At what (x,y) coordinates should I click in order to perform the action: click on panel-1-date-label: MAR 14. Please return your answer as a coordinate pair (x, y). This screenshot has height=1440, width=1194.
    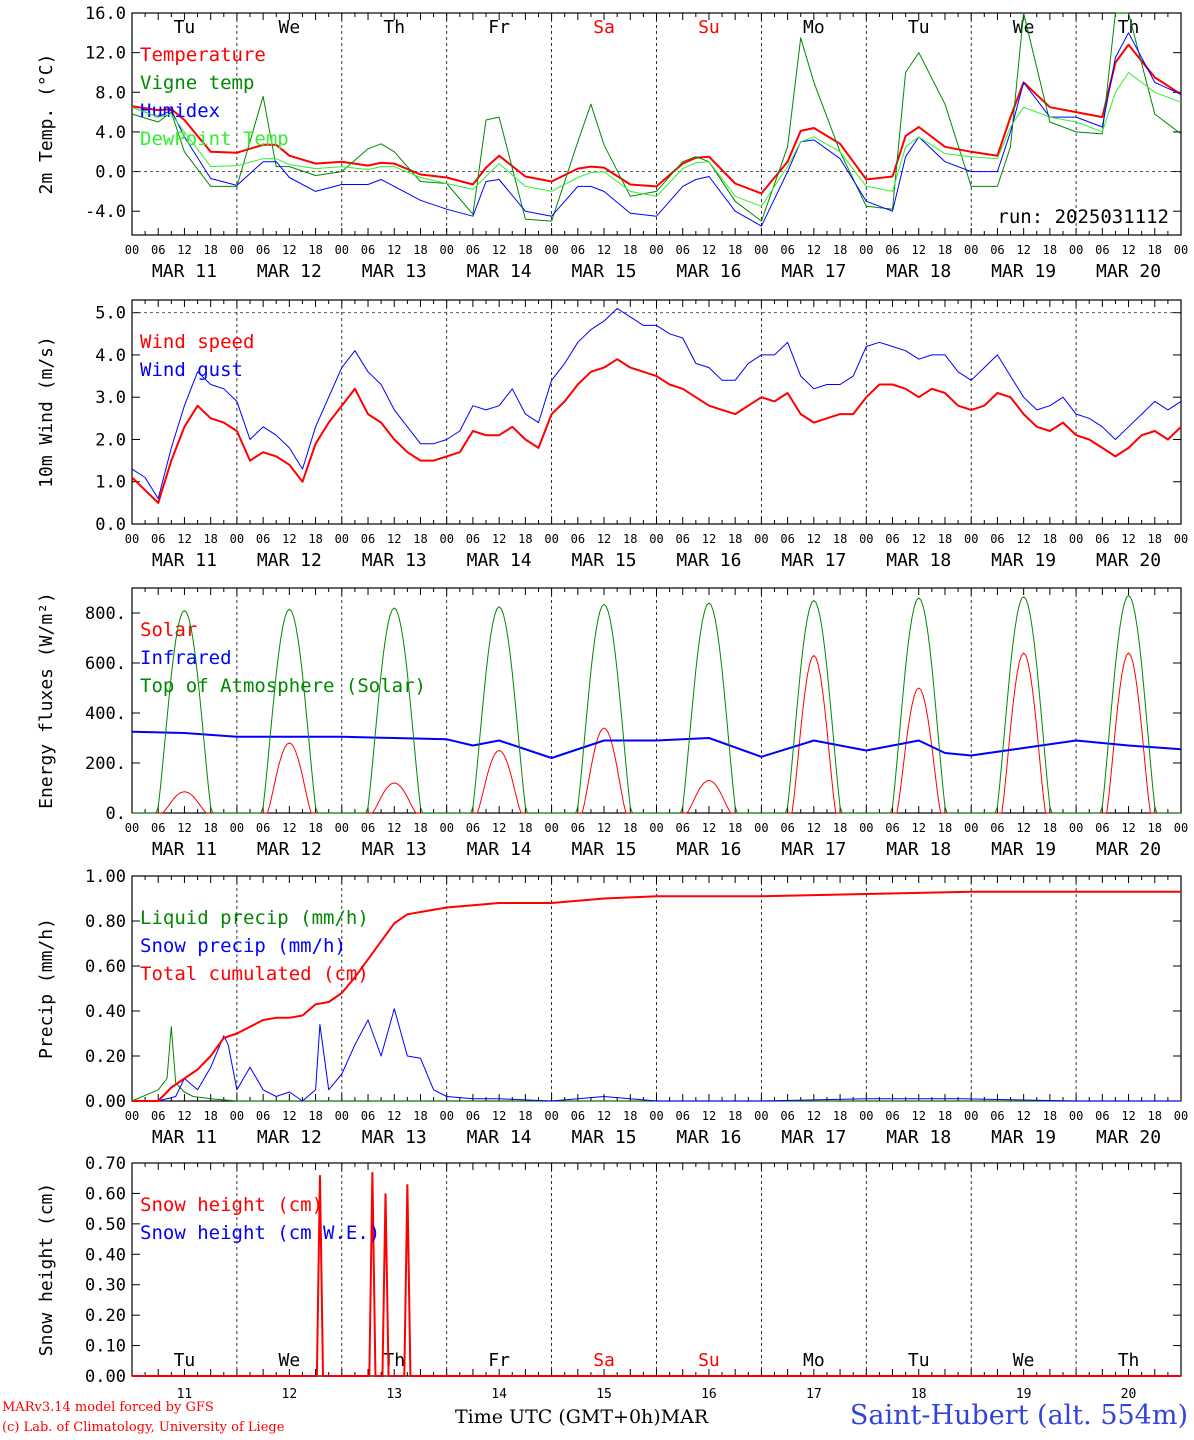
    Looking at the image, I should click on (499, 271).